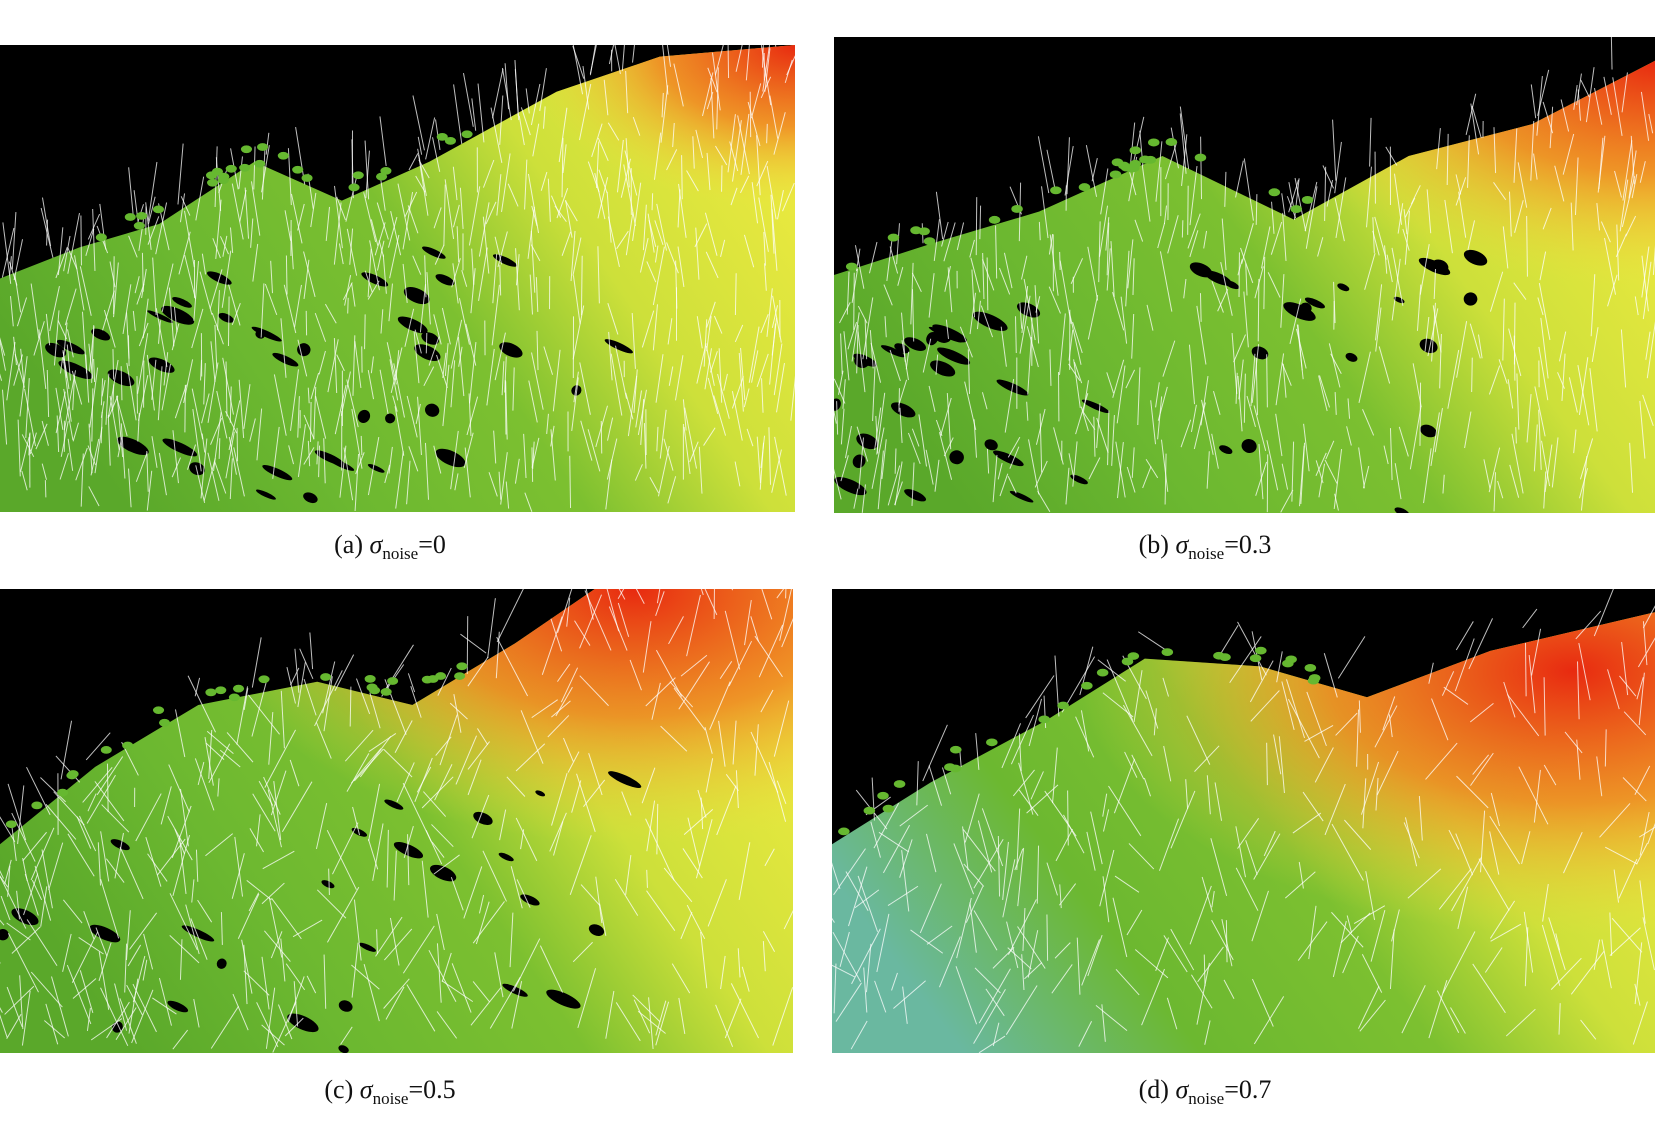 The height and width of the screenshot is (1139, 1655). What do you see at coordinates (1182, 544) in the screenshot?
I see `caption-symbol: σ` at bounding box center [1182, 544].